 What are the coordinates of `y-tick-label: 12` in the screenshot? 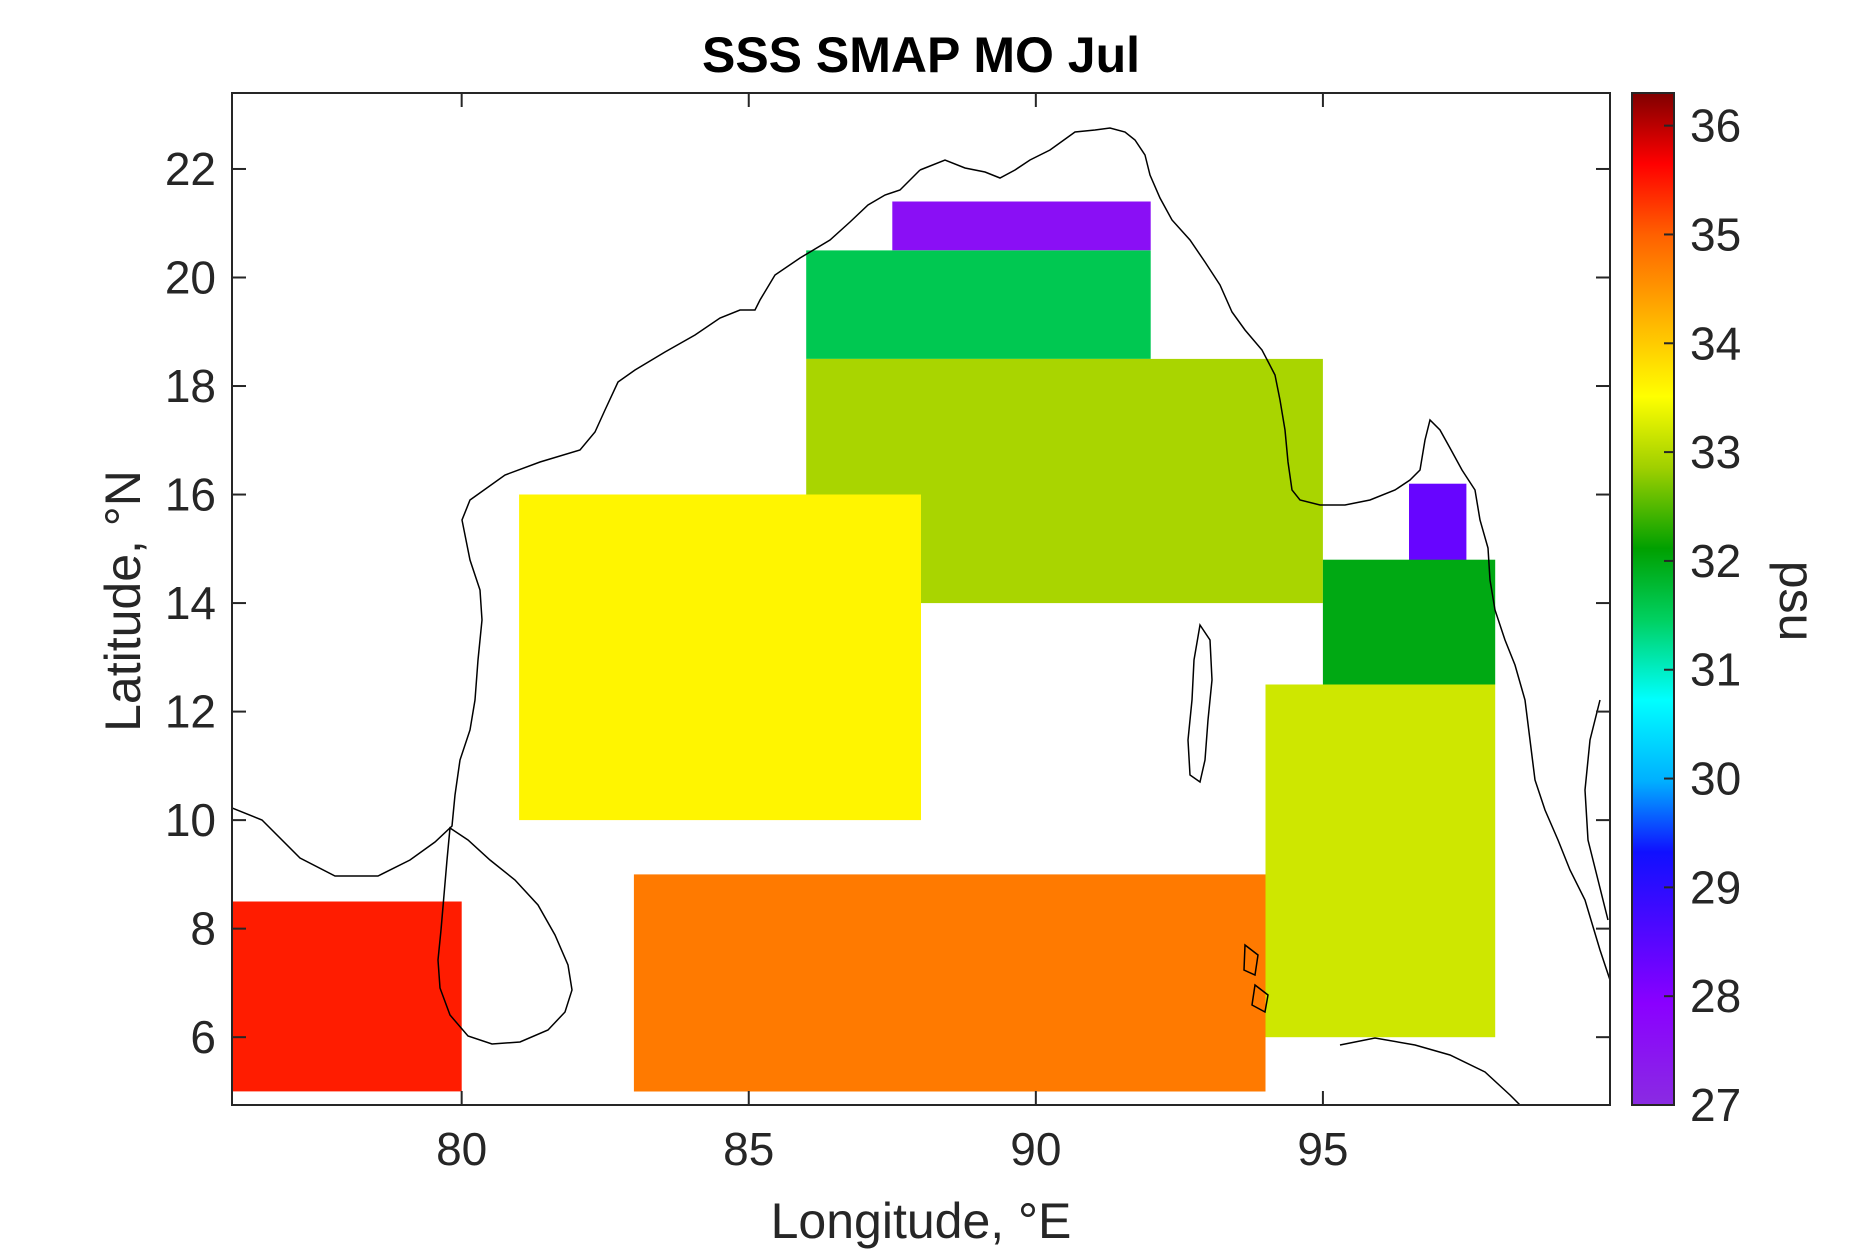 It's located at (190, 712).